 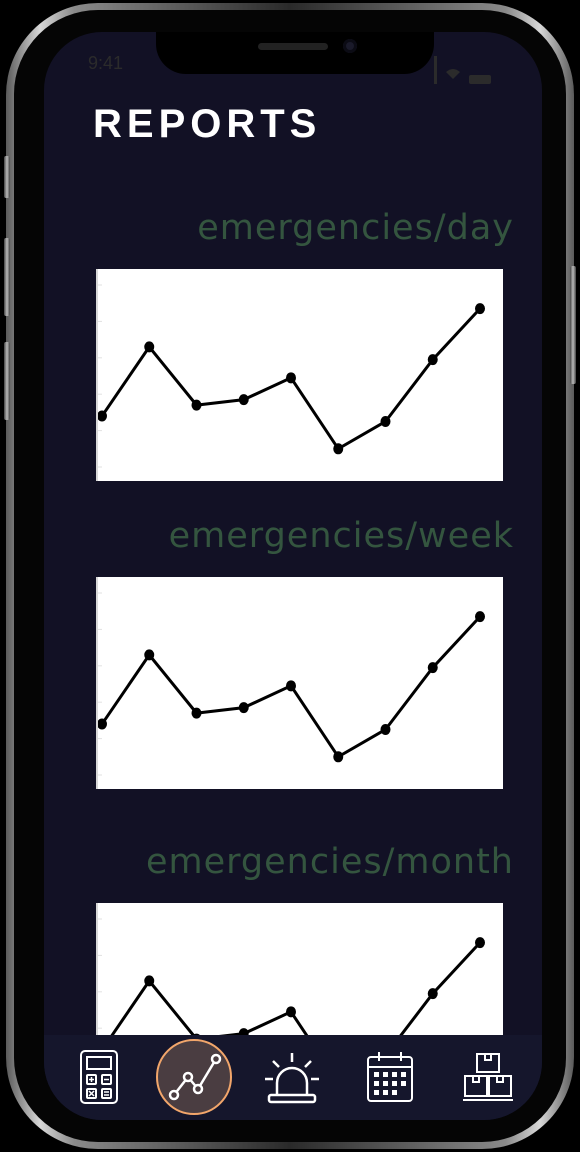 I want to click on nav-emergency, so click(x=292, y=1077).